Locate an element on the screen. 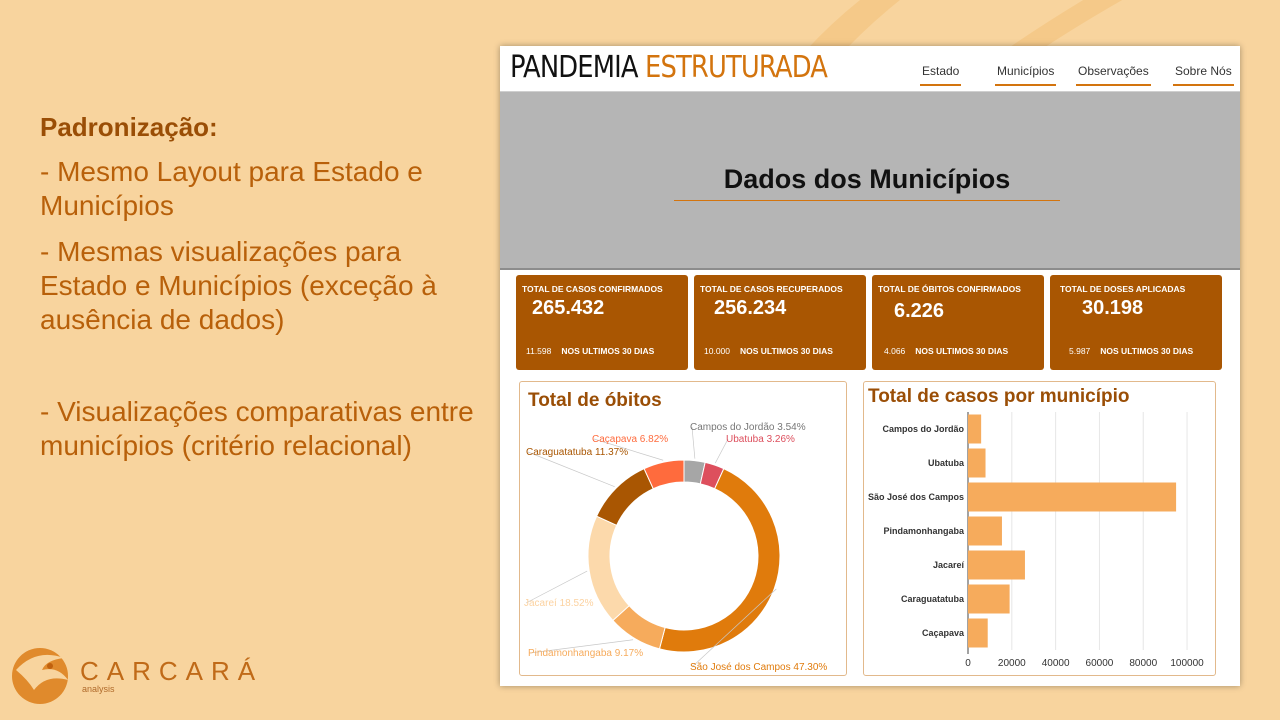  logo-name: CARCARÁ is located at coordinates (172, 670).